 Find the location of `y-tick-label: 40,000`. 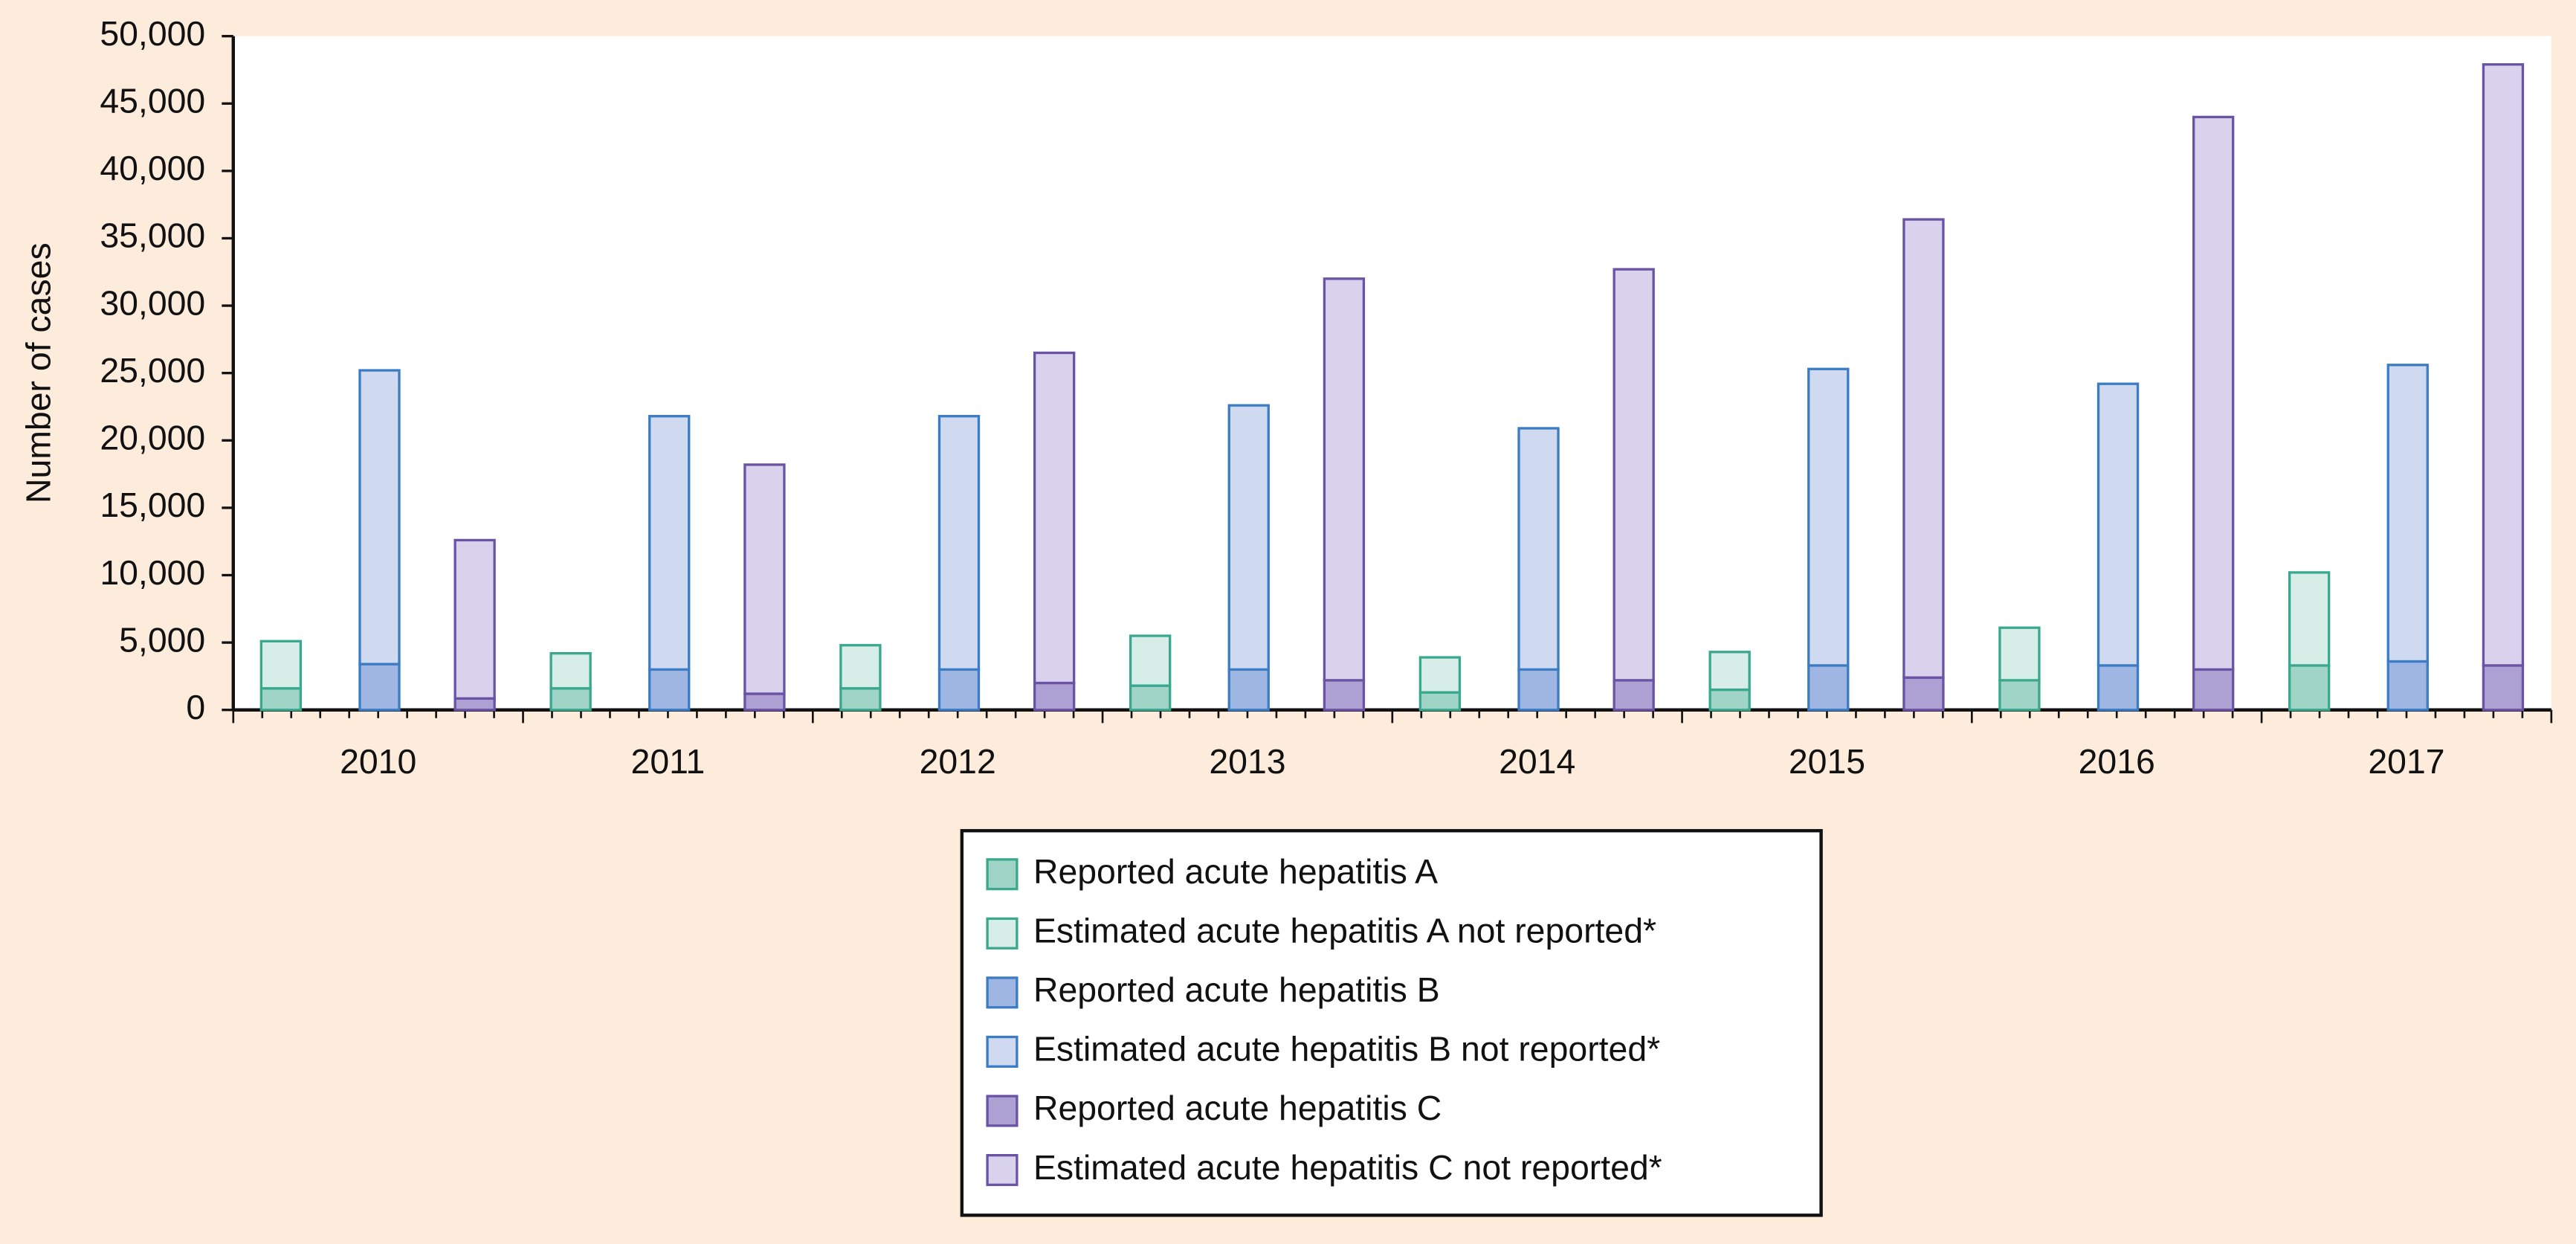

y-tick-label: 40,000 is located at coordinates (152, 168).